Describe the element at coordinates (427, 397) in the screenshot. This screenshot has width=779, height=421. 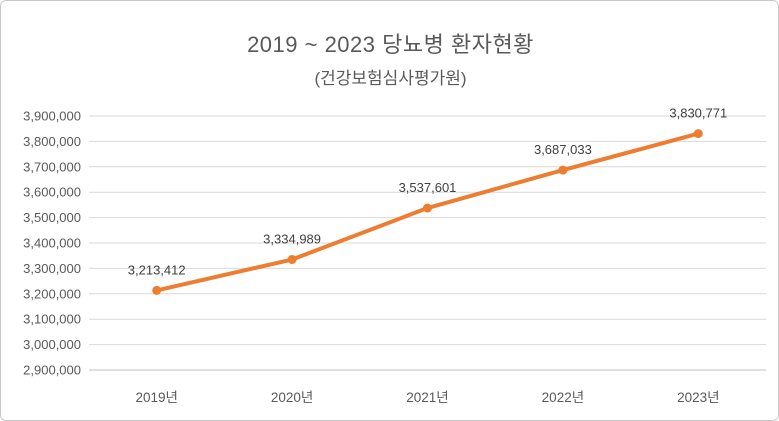
I see `x-axis-category-label: 2021년` at that location.